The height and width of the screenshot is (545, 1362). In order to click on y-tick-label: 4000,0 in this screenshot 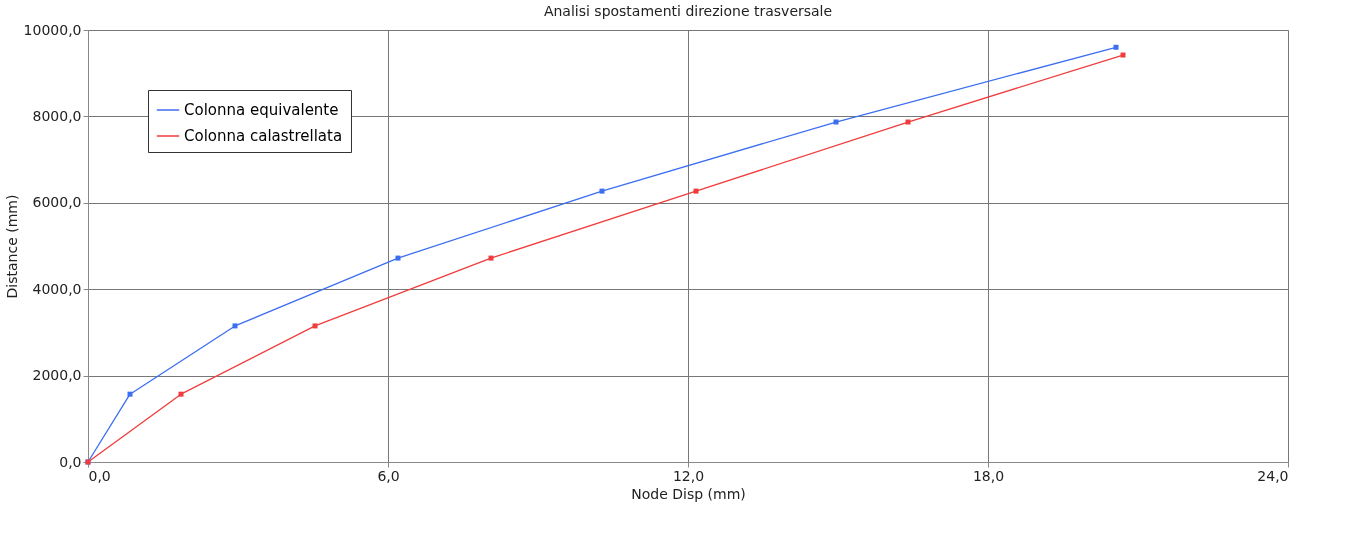, I will do `click(57, 288)`.